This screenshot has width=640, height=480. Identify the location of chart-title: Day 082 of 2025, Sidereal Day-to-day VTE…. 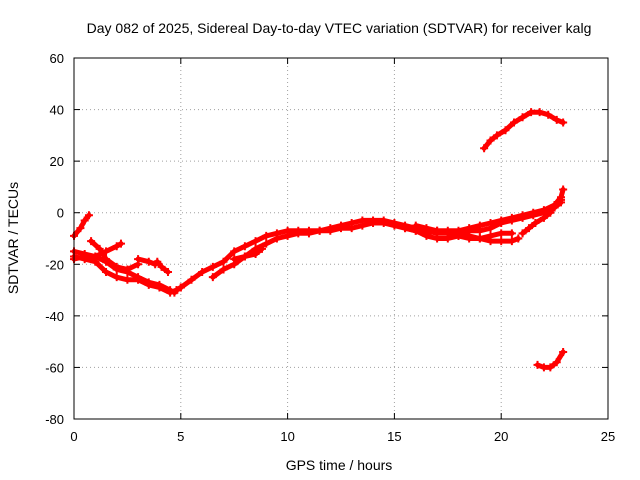
(339, 28).